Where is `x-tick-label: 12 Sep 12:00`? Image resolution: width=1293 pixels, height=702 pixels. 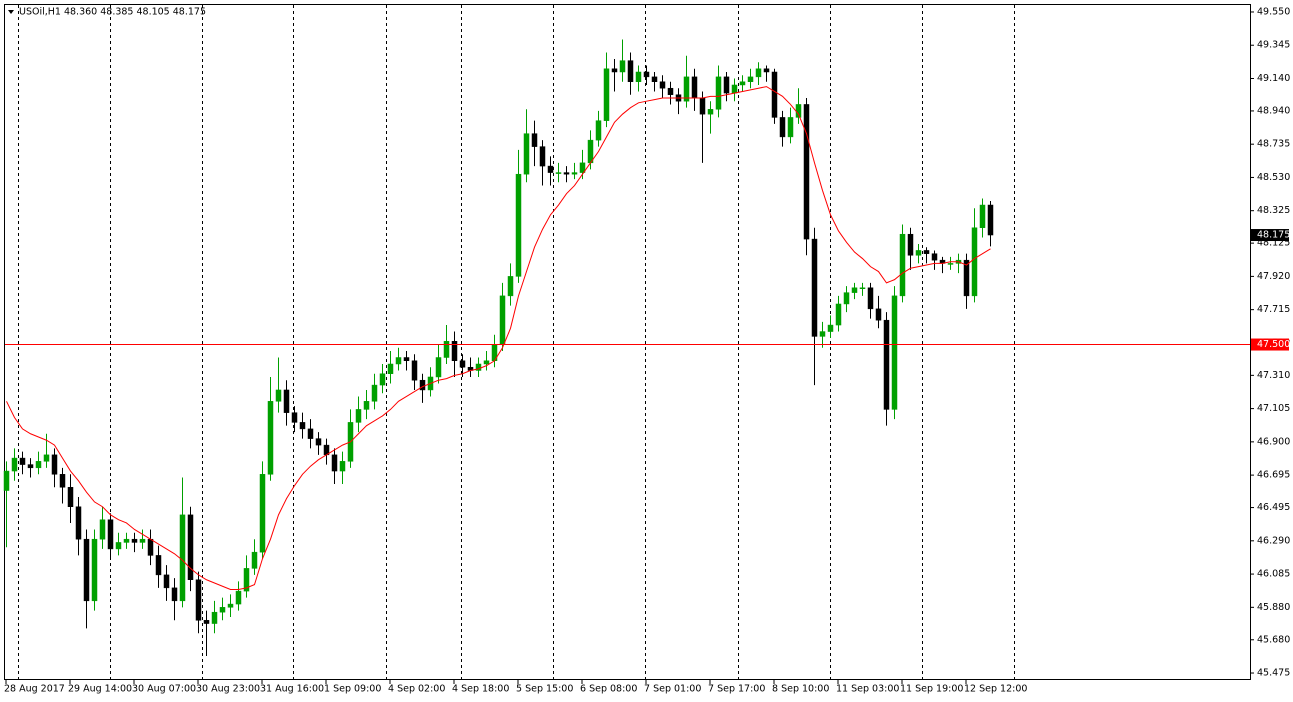
x-tick-label: 12 Sep 12:00 is located at coordinates (995, 689).